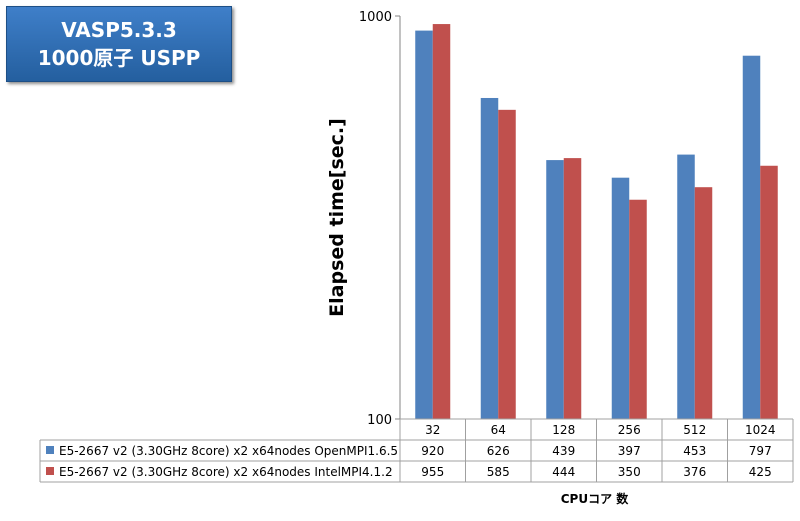 Image resolution: width=800 pixels, height=521 pixels. I want to click on data-table-value: 626, so click(498, 451).